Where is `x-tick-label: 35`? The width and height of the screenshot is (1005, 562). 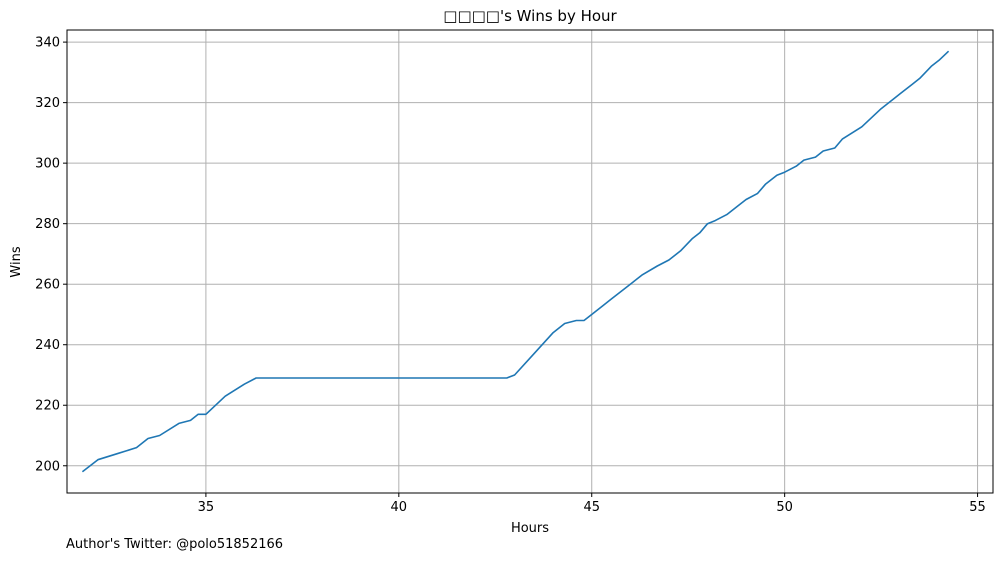
x-tick-label: 35 is located at coordinates (206, 507).